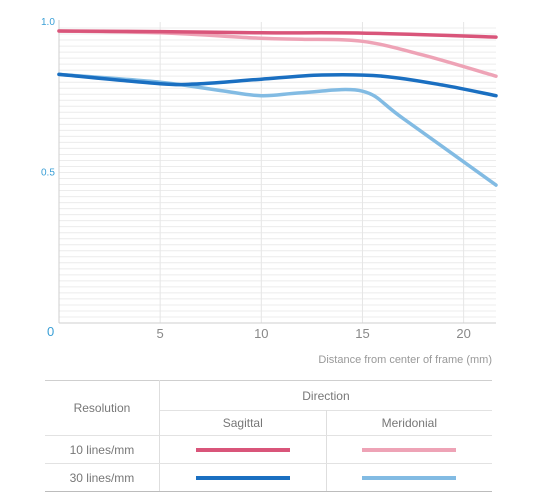 This screenshot has width=550, height=501. I want to click on legend-row: 30 lines/mm, so click(268, 477).